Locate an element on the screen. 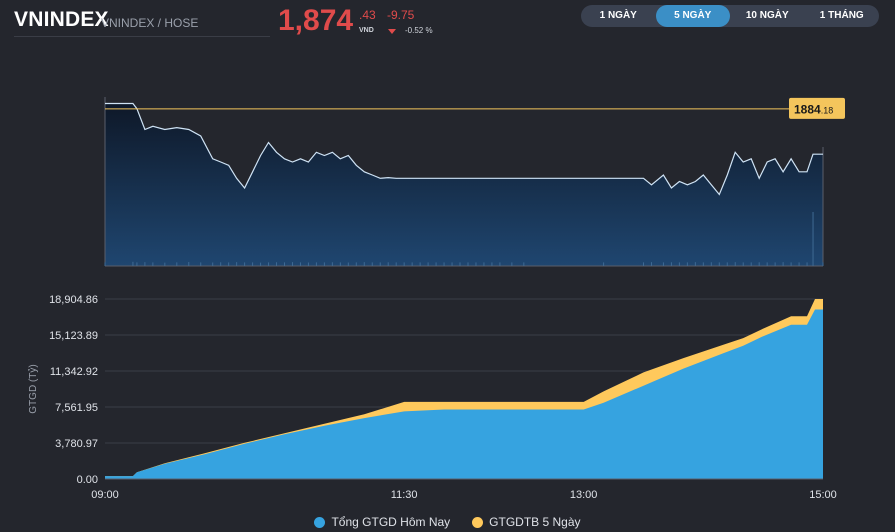  x-tick-label: 09:00 is located at coordinates (105, 495).